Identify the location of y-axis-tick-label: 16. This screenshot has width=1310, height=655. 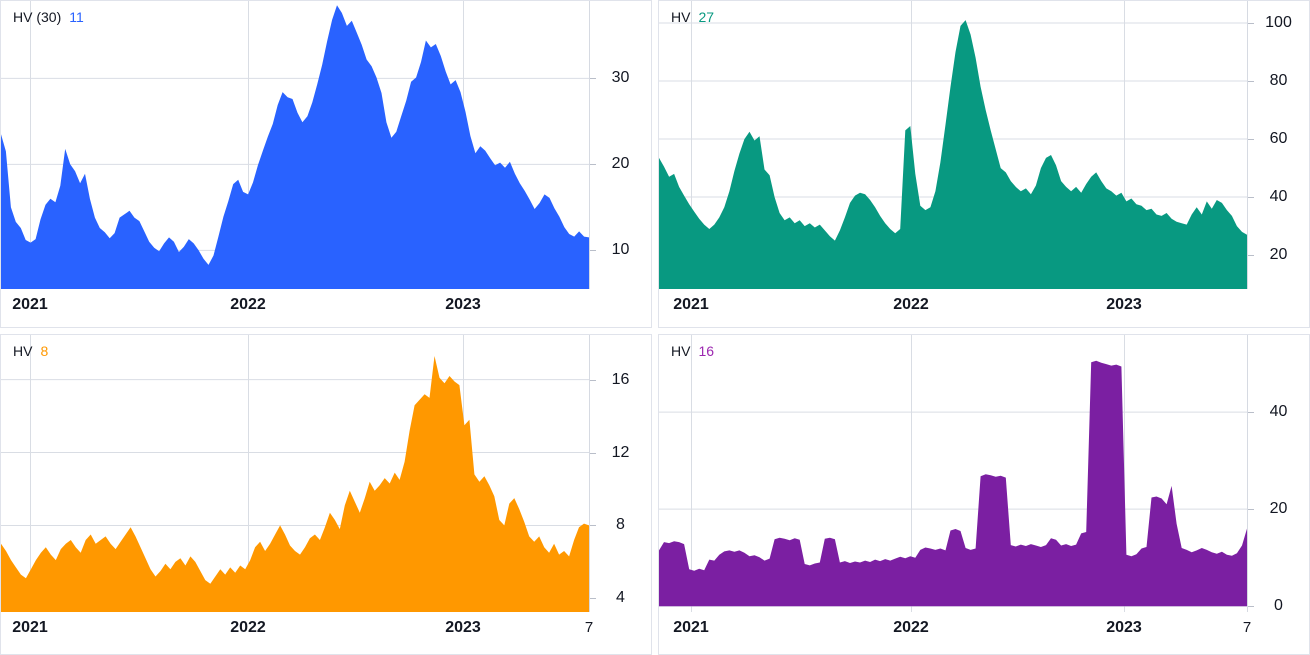
(620, 379).